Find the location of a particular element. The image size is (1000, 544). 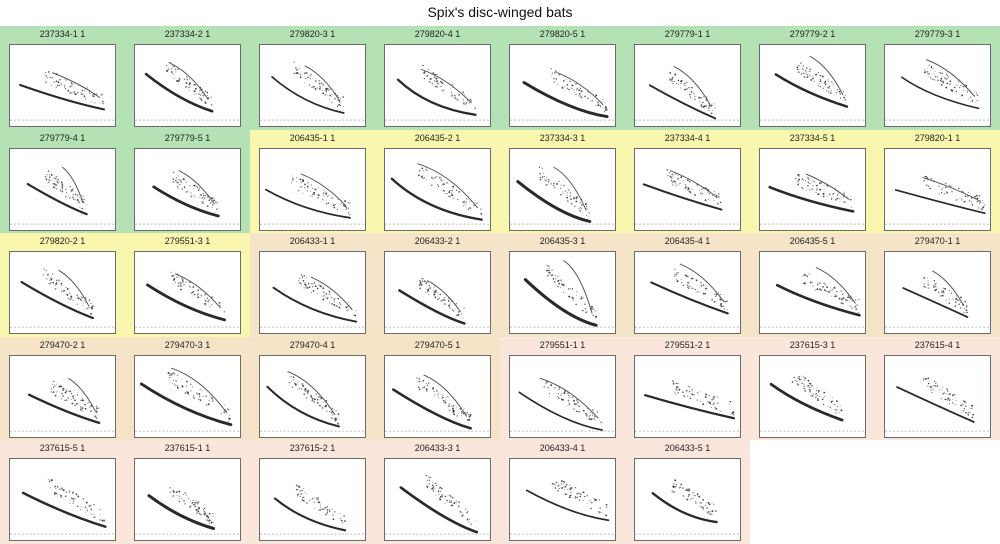

spectrogram-cell: 279820-1 1 is located at coordinates (937, 181).